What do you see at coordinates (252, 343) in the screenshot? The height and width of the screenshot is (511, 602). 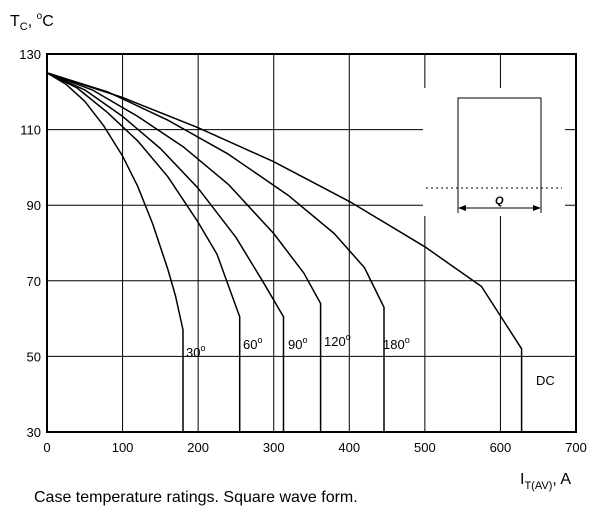 I see `curve-label-60: 60o` at bounding box center [252, 343].